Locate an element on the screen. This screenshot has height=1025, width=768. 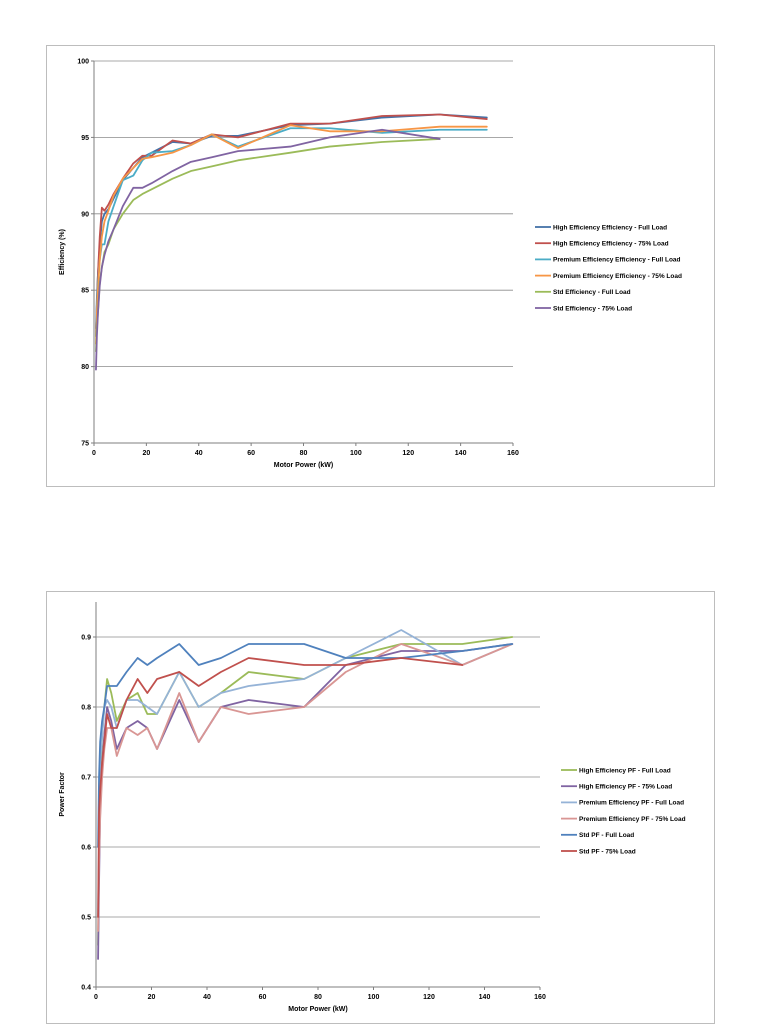
series-line-premium-efficiency-efficiency-75-load is located at coordinates (291, 234).